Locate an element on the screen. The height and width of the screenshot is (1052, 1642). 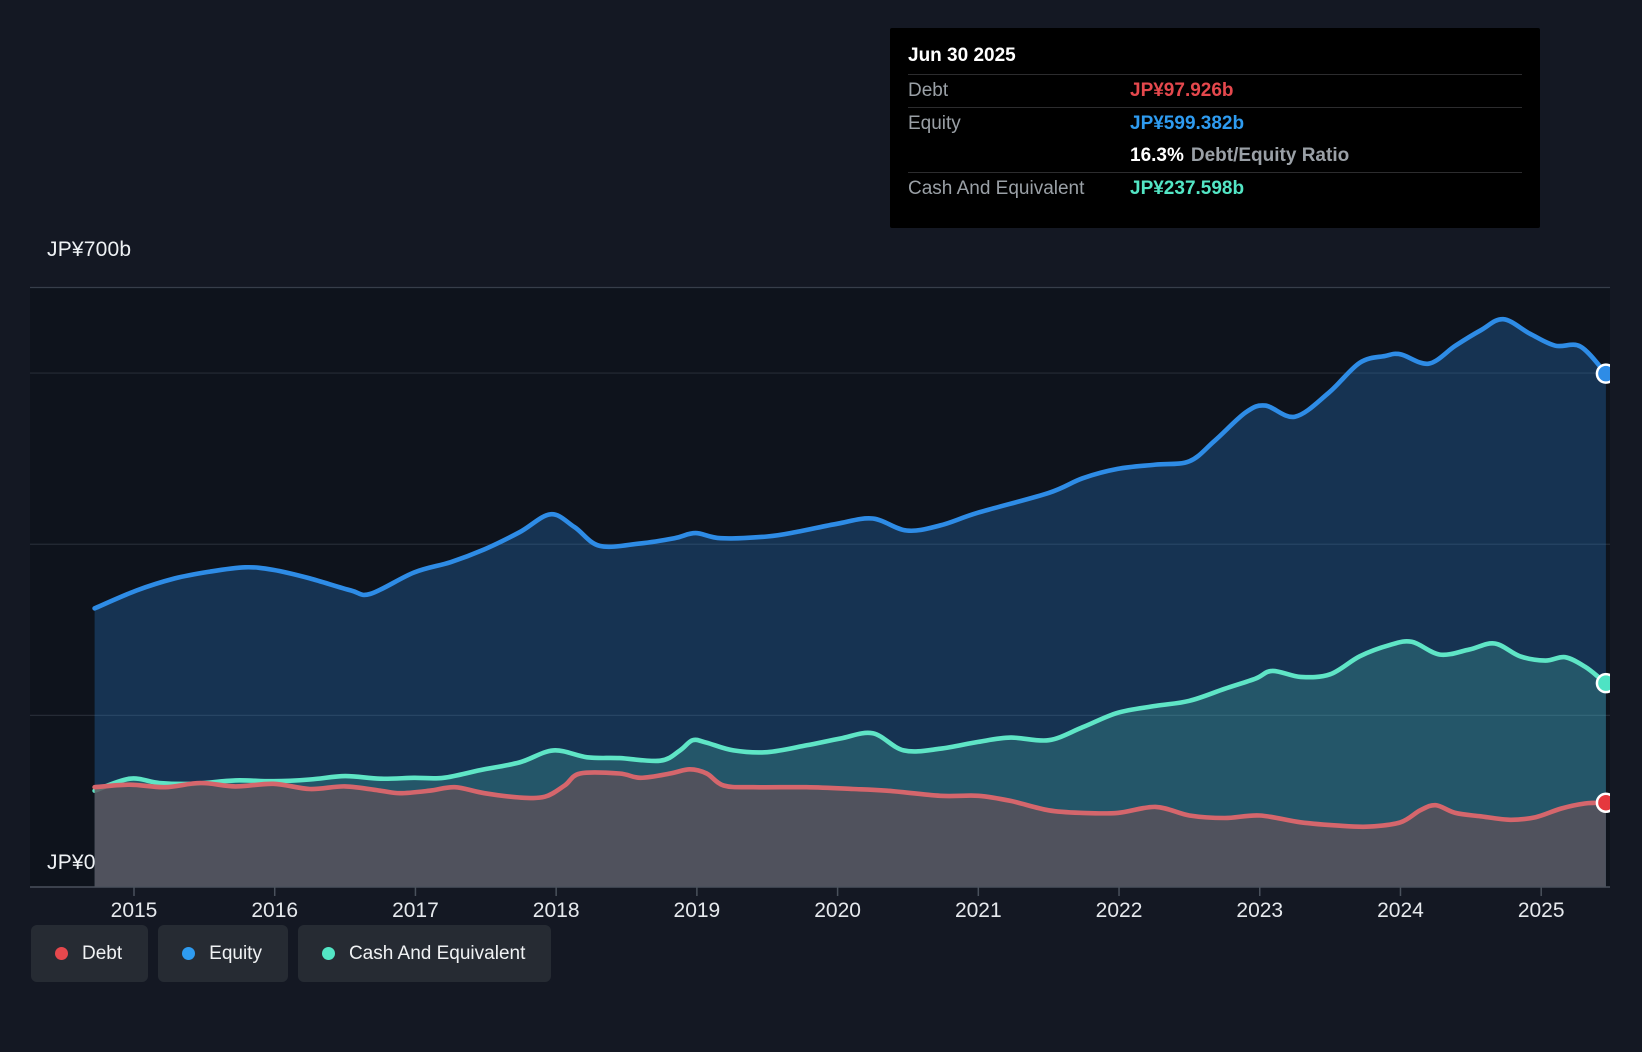
y-axis-label-max: JP¥700b is located at coordinates (89, 249).